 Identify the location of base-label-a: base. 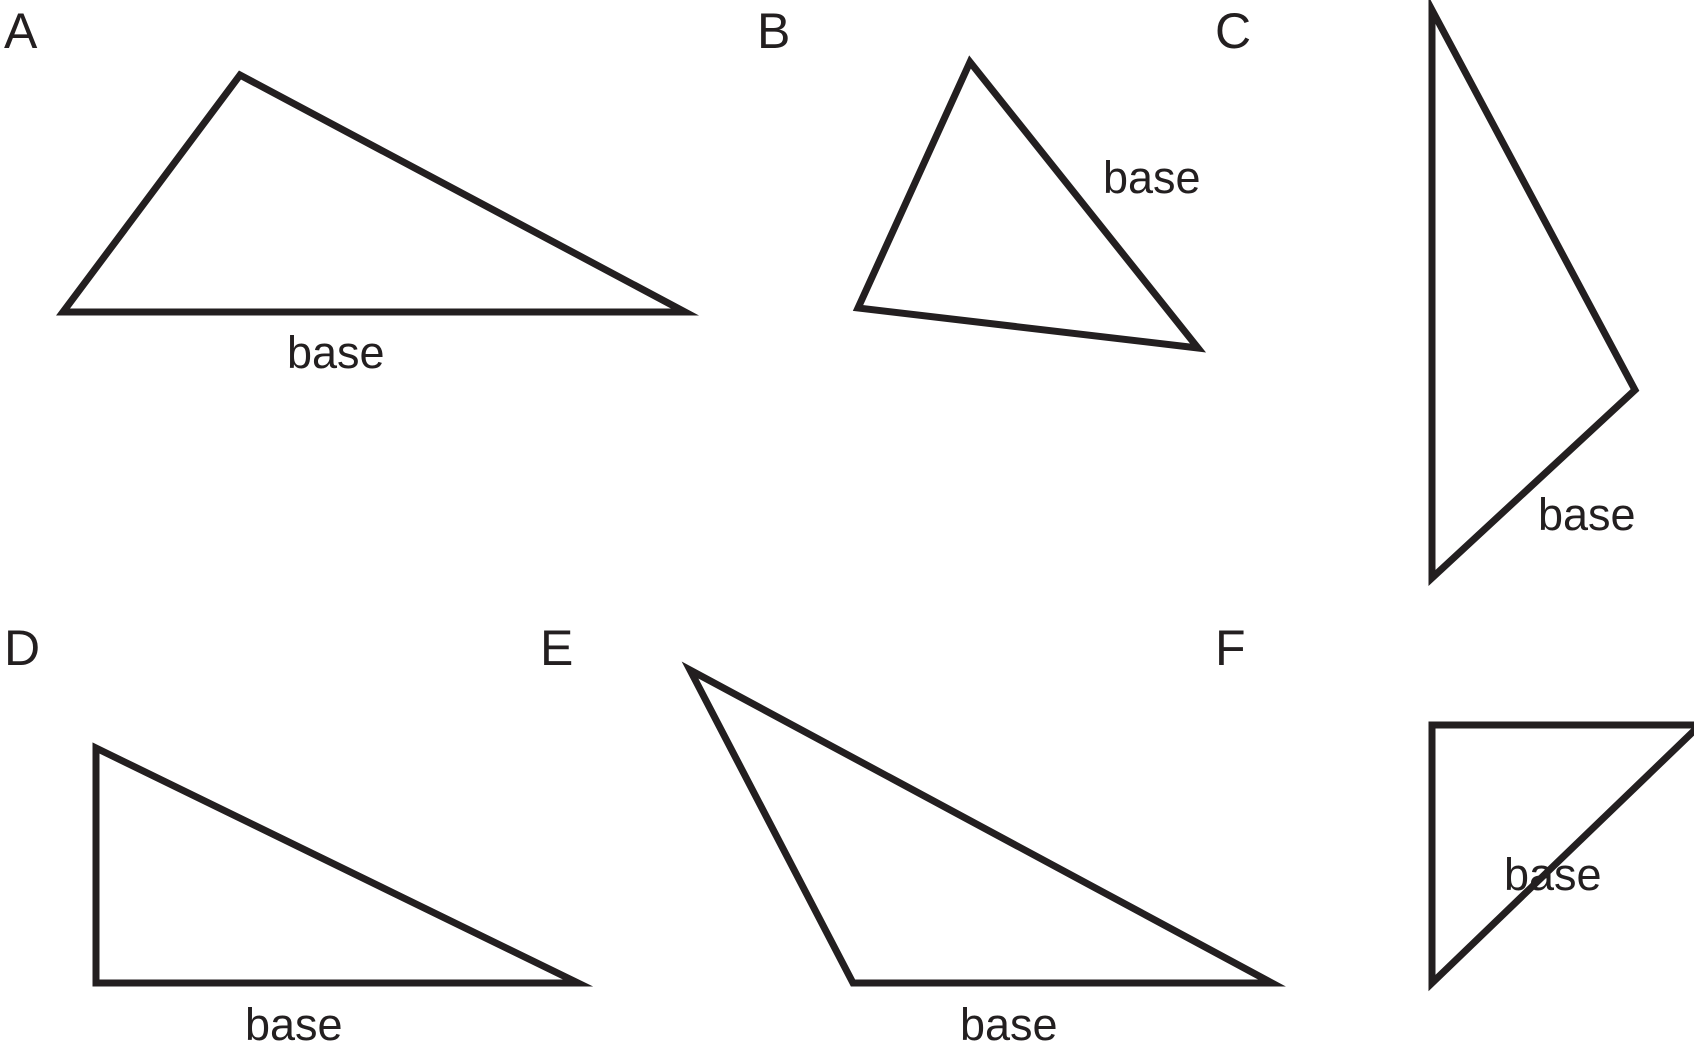
(336, 352).